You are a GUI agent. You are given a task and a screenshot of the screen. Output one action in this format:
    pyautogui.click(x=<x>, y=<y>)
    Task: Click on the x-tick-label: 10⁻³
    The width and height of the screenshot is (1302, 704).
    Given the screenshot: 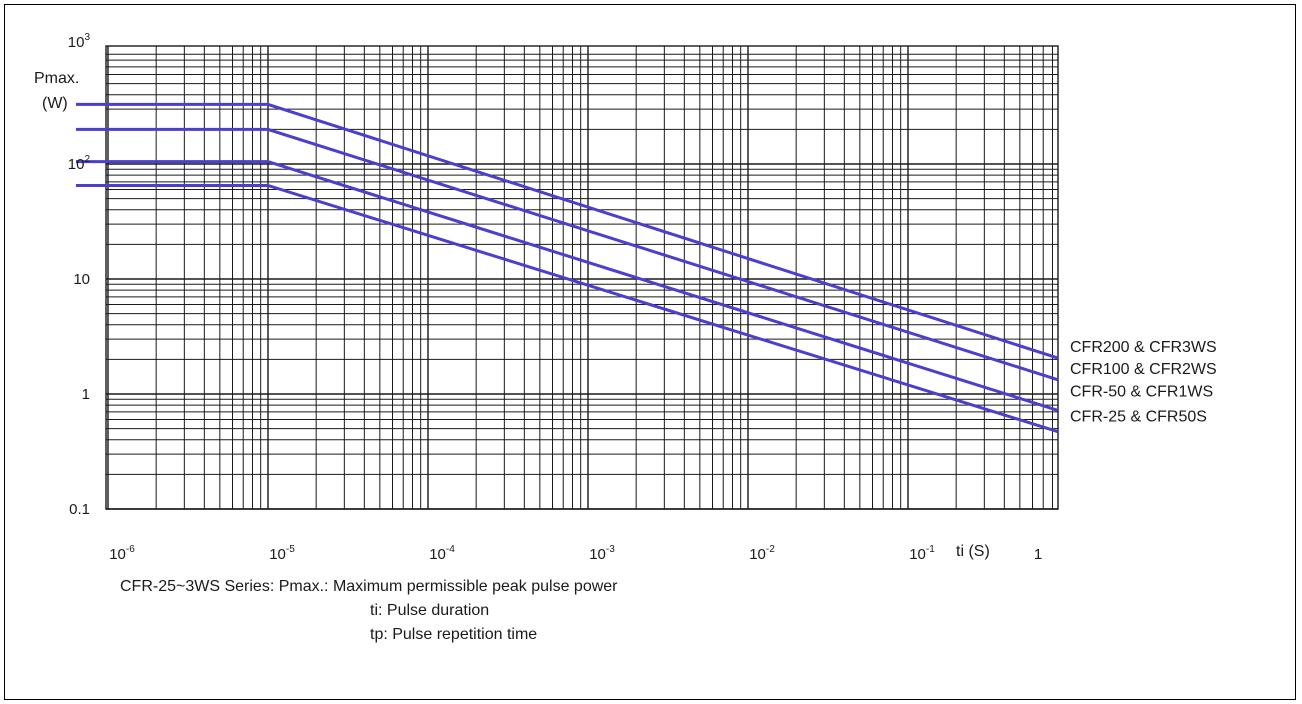 What is the action you would take?
    pyautogui.click(x=602, y=553)
    